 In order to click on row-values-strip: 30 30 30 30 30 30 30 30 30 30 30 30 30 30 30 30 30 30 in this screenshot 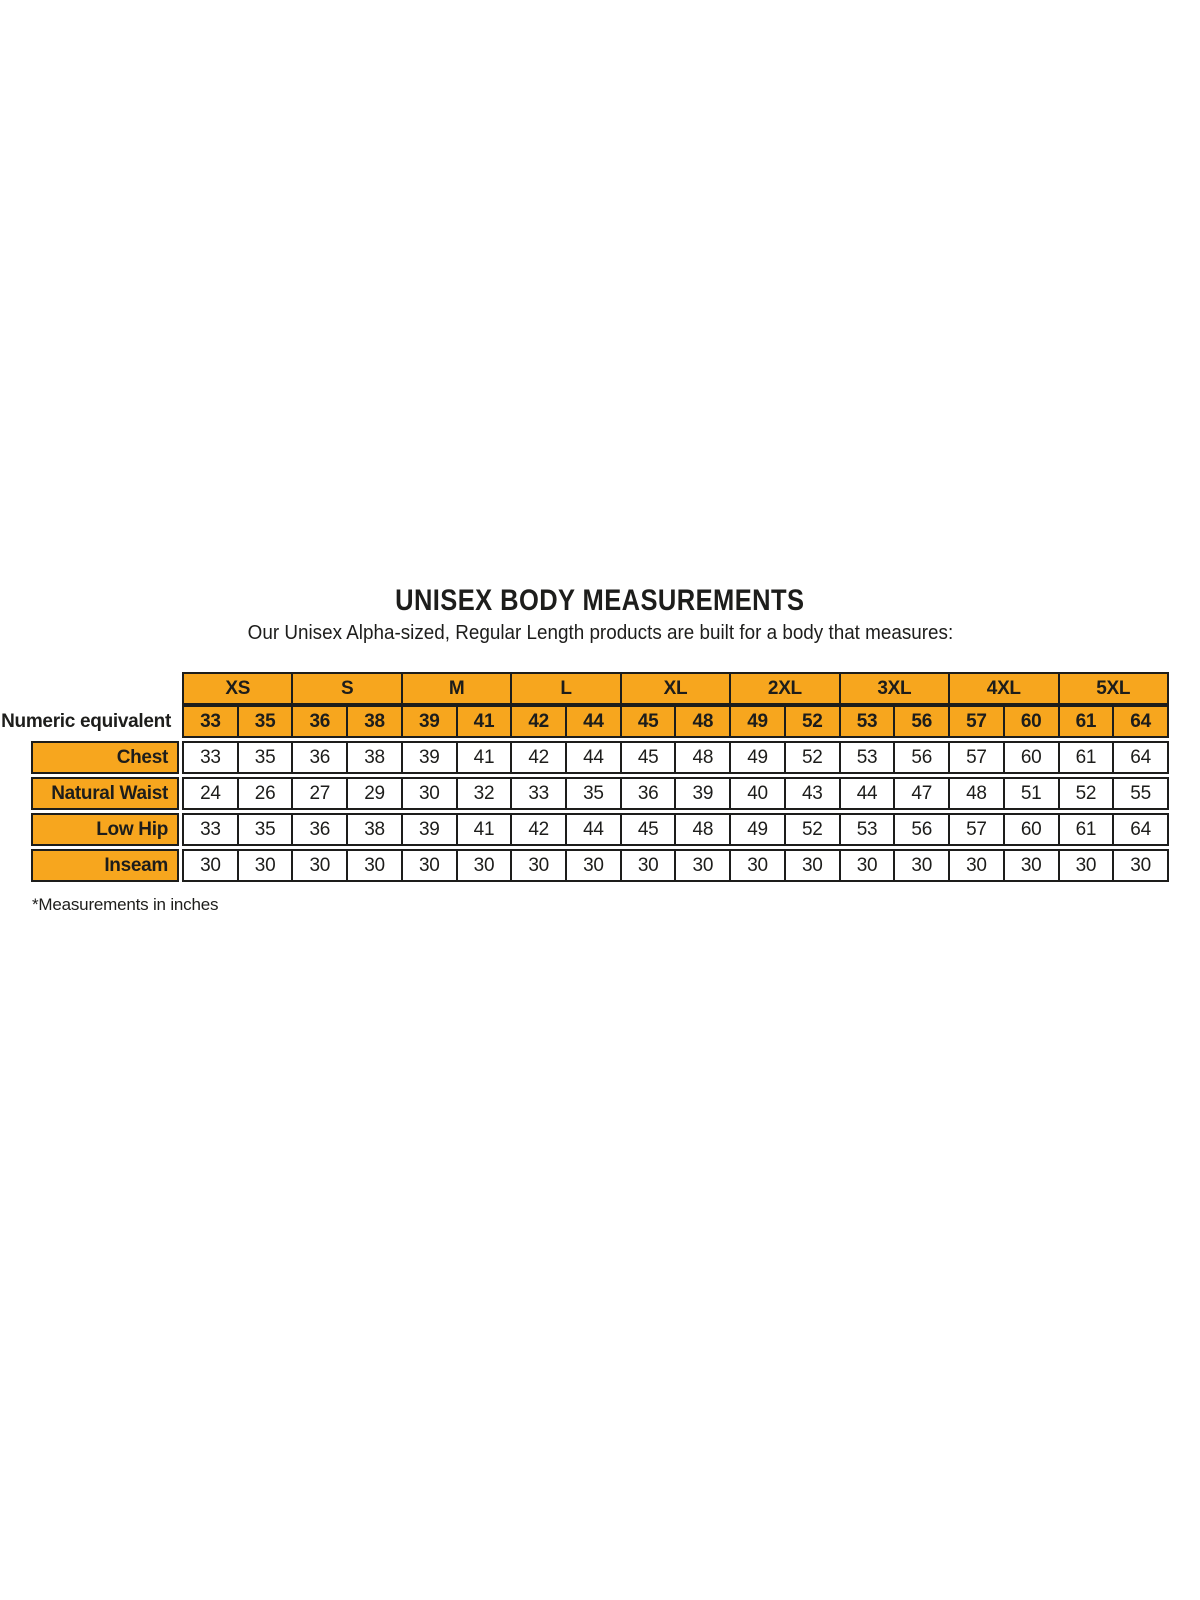, I will do `click(675, 865)`.